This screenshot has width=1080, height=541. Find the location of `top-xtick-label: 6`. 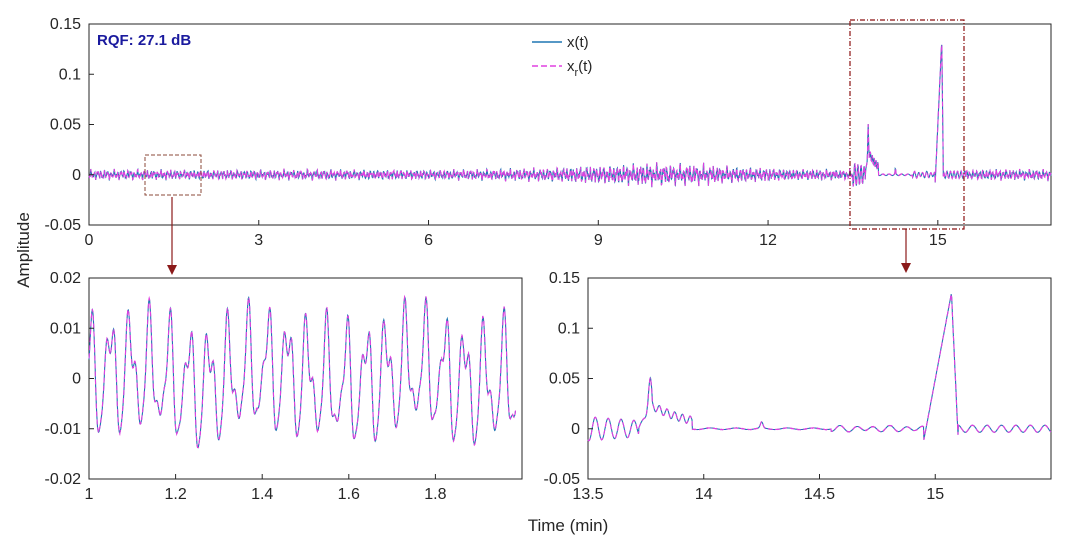

top-xtick-label: 6 is located at coordinates (428, 240).